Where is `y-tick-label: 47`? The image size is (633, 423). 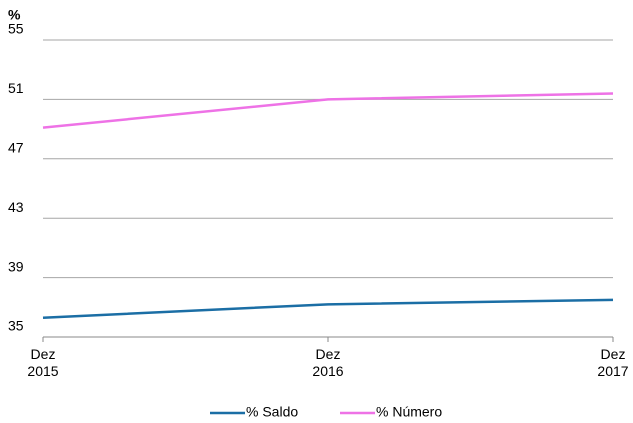
y-tick-label: 47 is located at coordinates (16, 148).